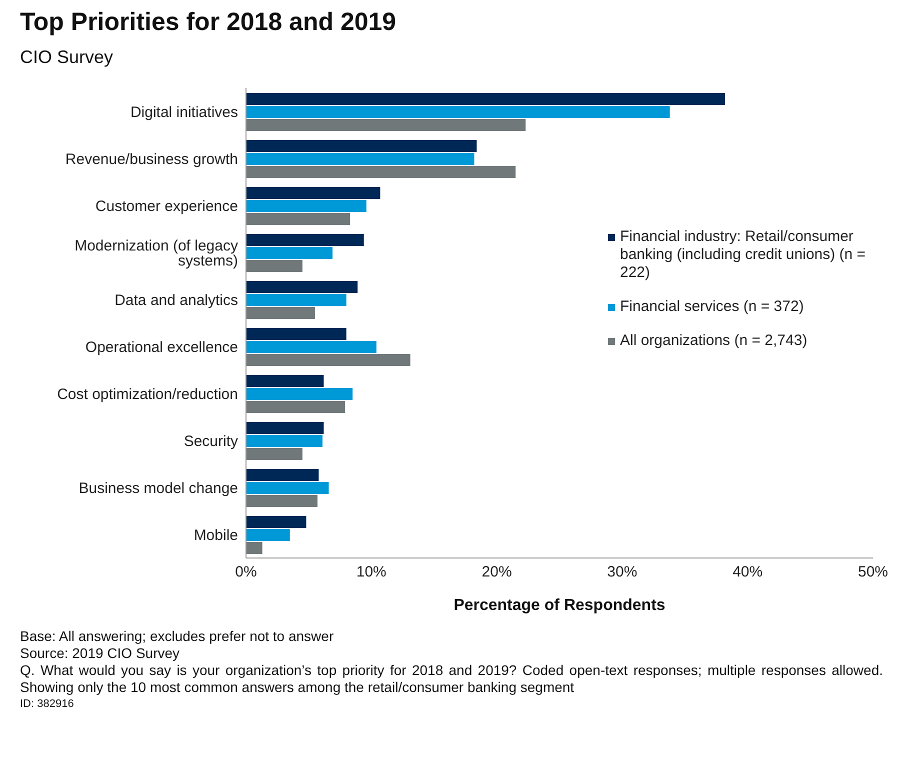 The height and width of the screenshot is (775, 903). Describe the element at coordinates (176, 300) in the screenshot. I see `y-tick-label: Data and analytics` at that location.